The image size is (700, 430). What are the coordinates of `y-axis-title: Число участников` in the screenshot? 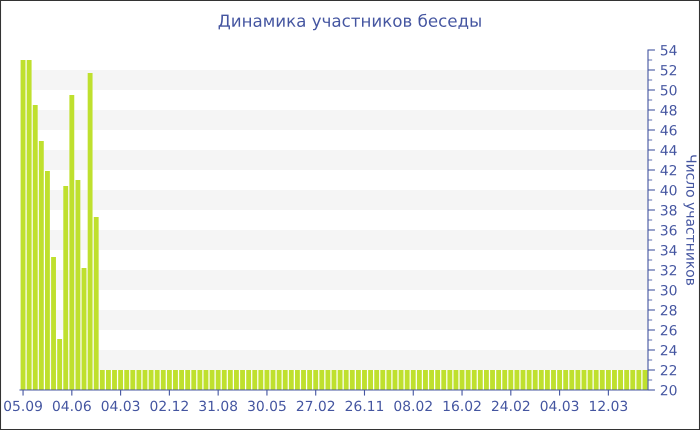 It's located at (689, 220).